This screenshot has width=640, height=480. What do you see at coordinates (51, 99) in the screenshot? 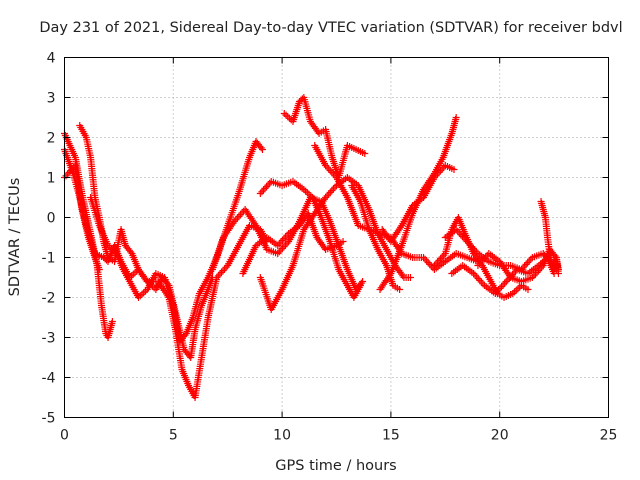
I see `y-tick-label: 3` at bounding box center [51, 99].